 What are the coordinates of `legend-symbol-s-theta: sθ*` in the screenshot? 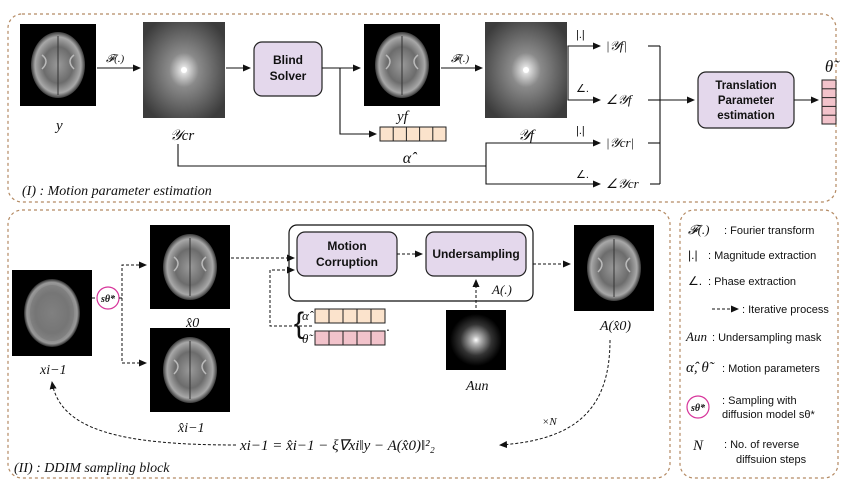 It's located at (698, 408).